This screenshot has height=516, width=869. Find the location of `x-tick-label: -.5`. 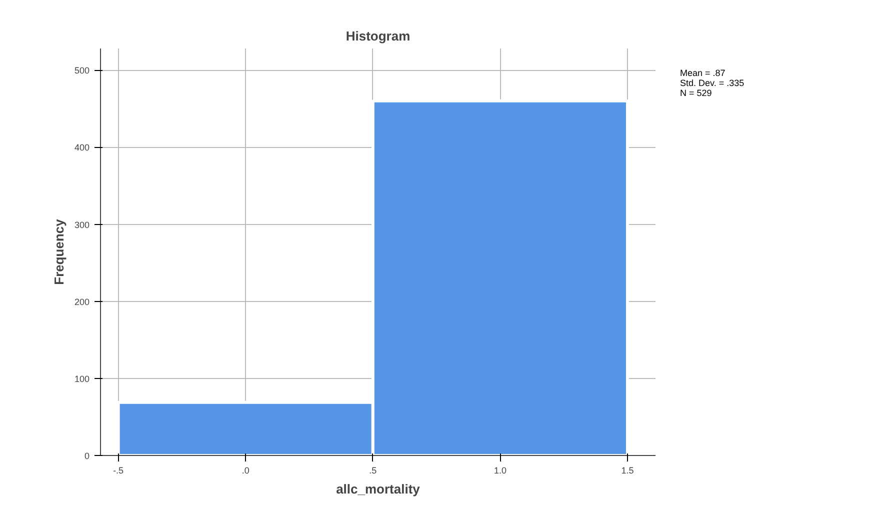

x-tick-label: -.5 is located at coordinates (118, 471).